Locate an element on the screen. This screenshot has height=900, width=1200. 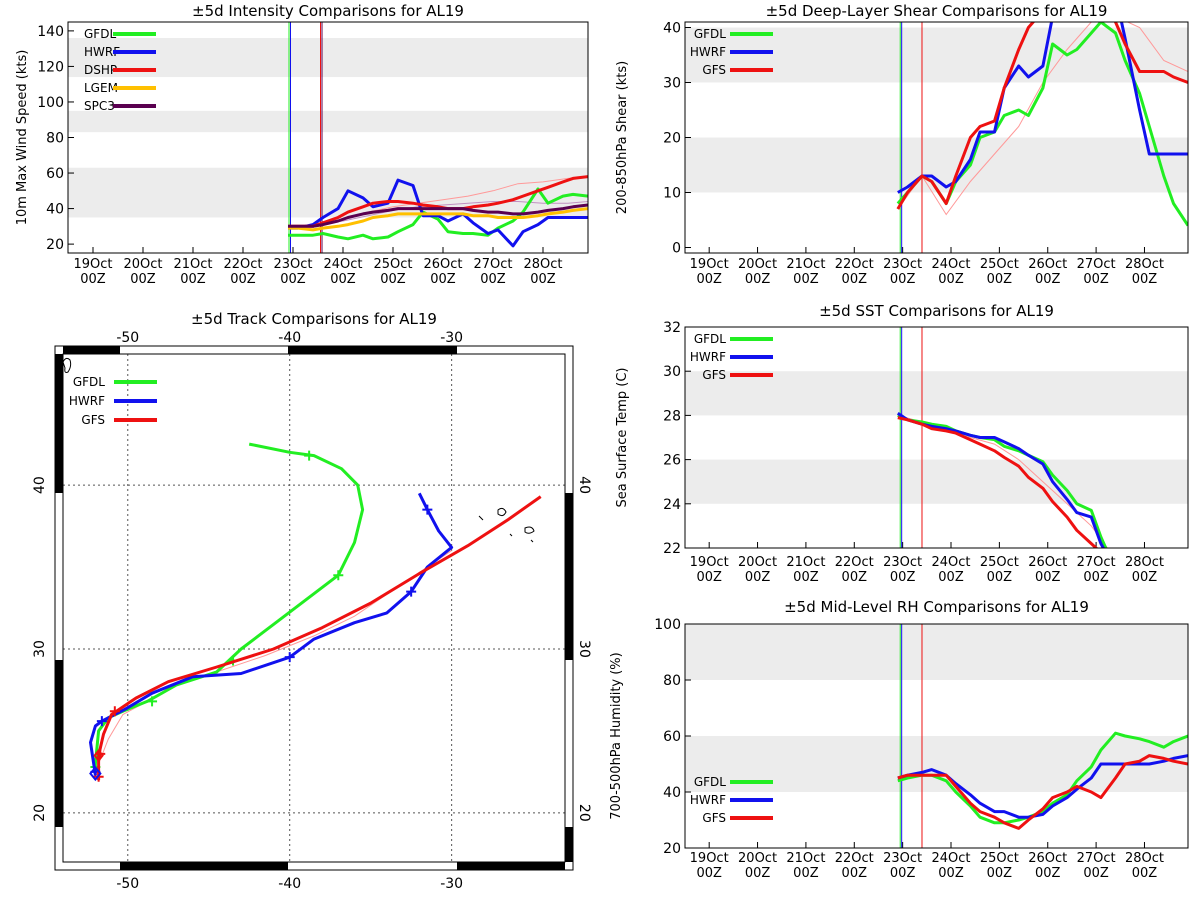
series-line-gfs is located at coordinates (1042, 116).